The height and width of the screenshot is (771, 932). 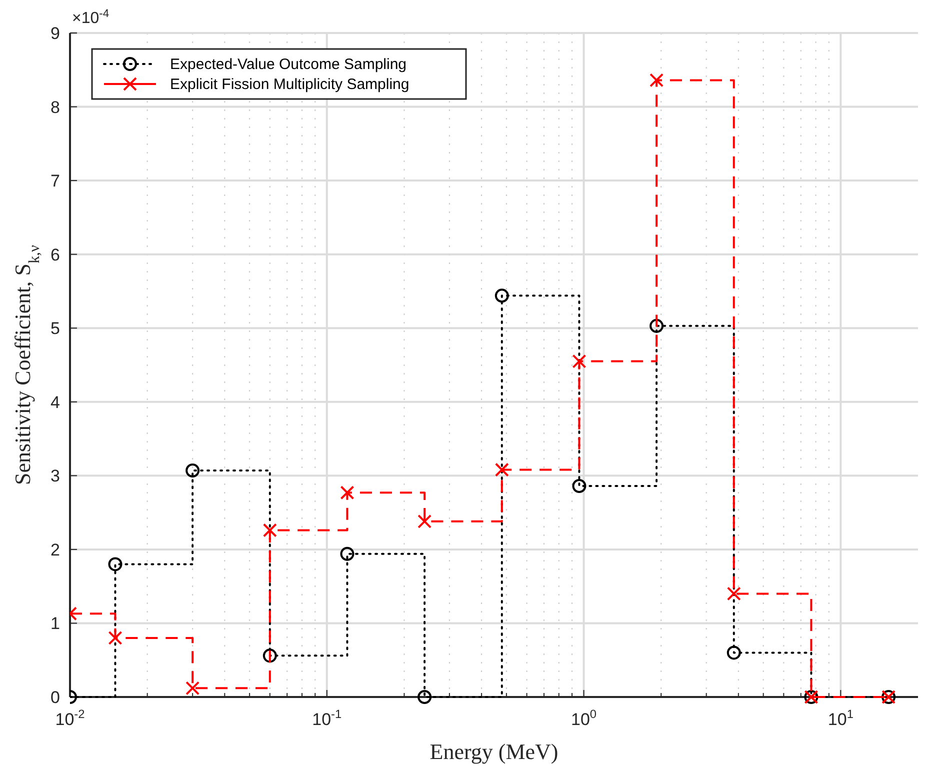 I want to click on x-tick-label: 10$^{0}$, so click(x=584, y=718).